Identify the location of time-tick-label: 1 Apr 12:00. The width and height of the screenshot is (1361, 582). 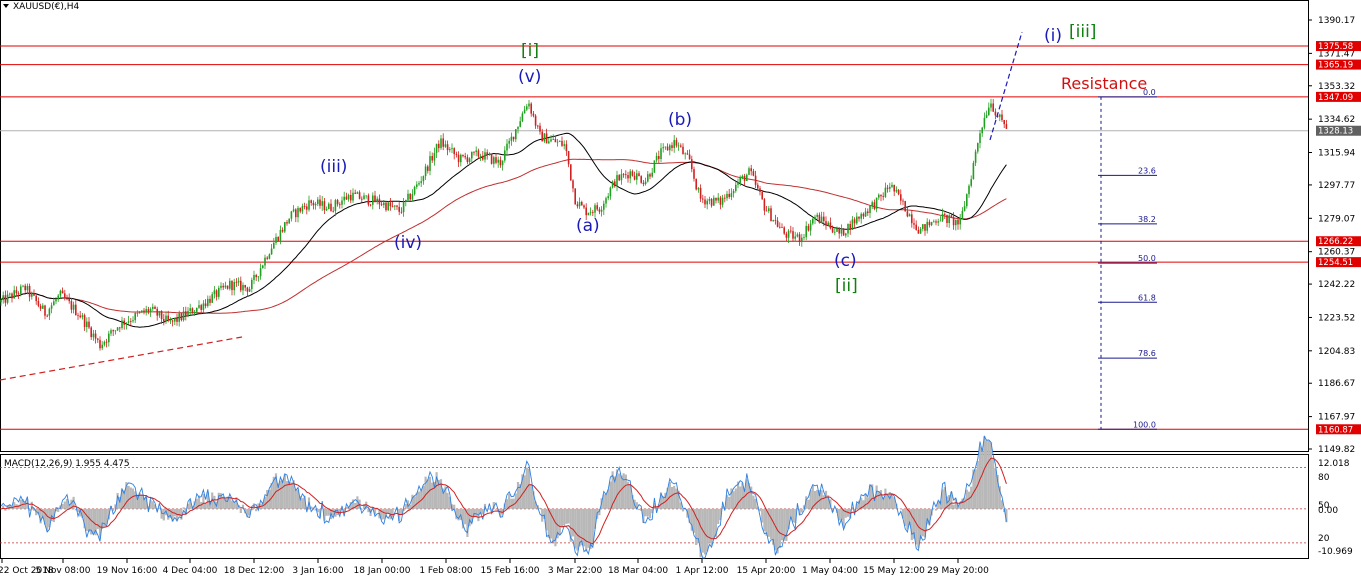
(702, 571).